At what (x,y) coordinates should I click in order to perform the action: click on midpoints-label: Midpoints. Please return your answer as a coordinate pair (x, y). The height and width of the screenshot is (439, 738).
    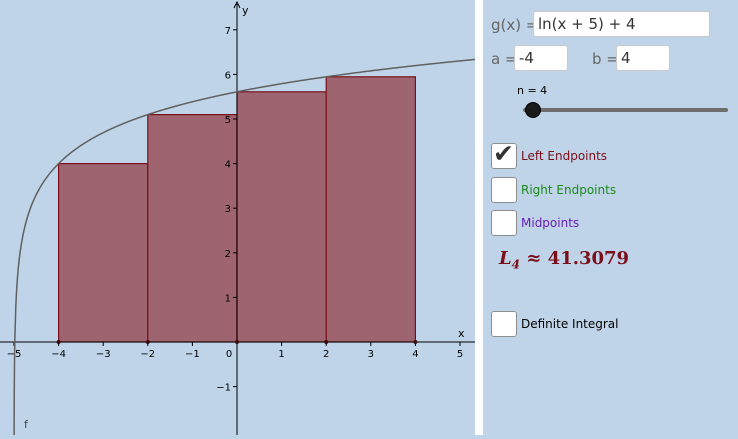
    Looking at the image, I should click on (550, 223).